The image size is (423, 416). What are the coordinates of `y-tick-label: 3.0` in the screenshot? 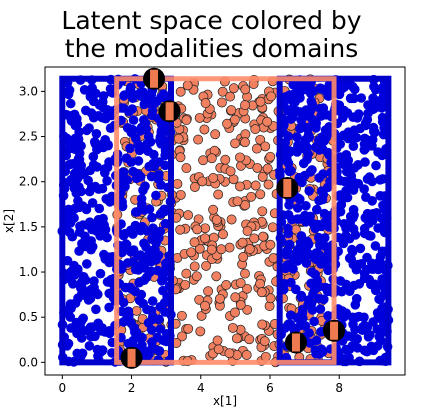 It's located at (28, 91).